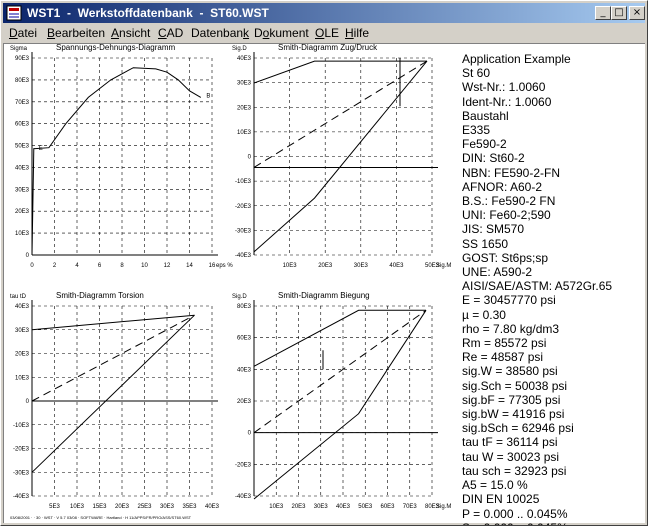 Image resolution: width=648 pixels, height=526 pixels. Describe the element at coordinates (432, 507) in the screenshot. I see `x-tick-label: 80E3` at that location.